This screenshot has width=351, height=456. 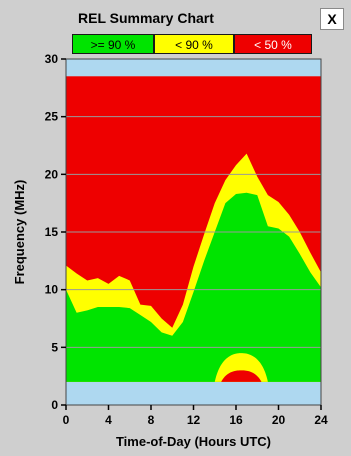 What do you see at coordinates (54, 347) in the screenshot?
I see `y-tick-label: 5` at bounding box center [54, 347].